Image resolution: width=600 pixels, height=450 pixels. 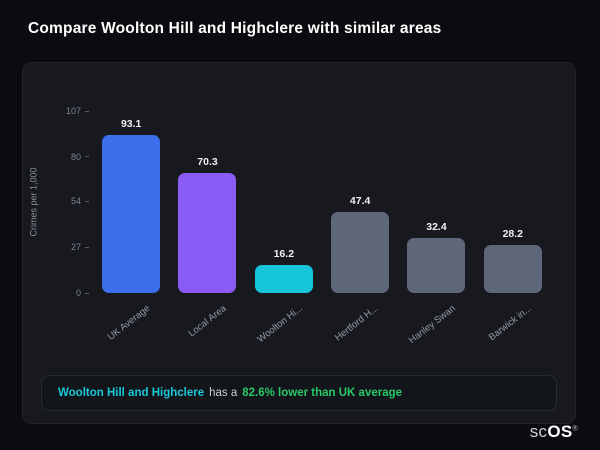 I want to click on y-tick-label: 0, so click(x=78, y=293).